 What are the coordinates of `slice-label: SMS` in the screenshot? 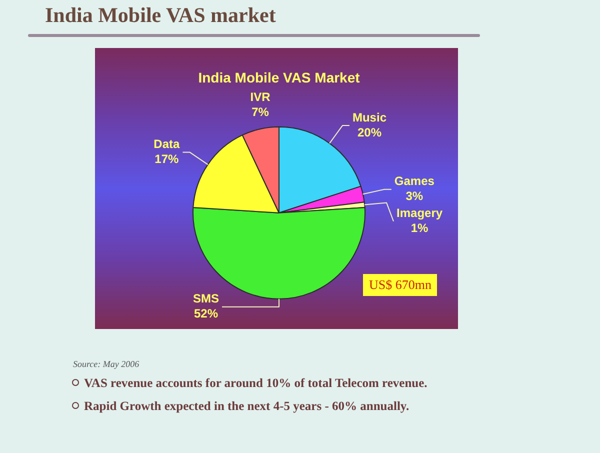 It's located at (206, 299).